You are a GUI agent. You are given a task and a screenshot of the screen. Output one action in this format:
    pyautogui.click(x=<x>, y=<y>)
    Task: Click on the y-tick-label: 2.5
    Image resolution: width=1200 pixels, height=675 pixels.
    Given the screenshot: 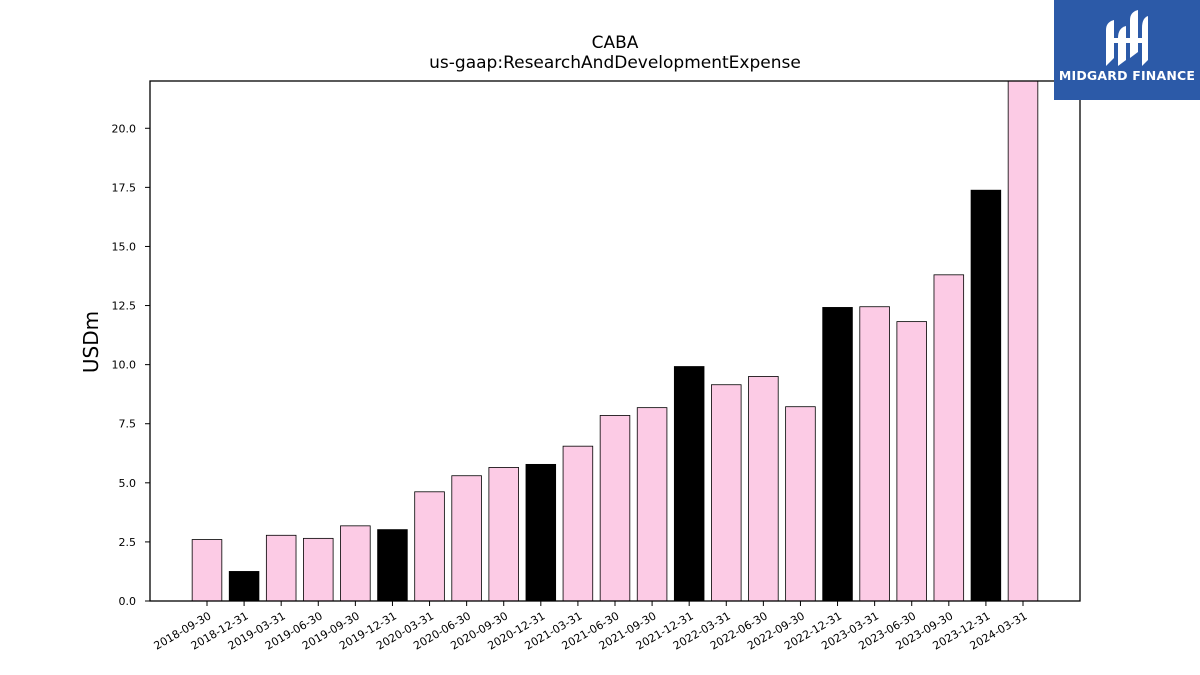 What is the action you would take?
    pyautogui.click(x=128, y=542)
    